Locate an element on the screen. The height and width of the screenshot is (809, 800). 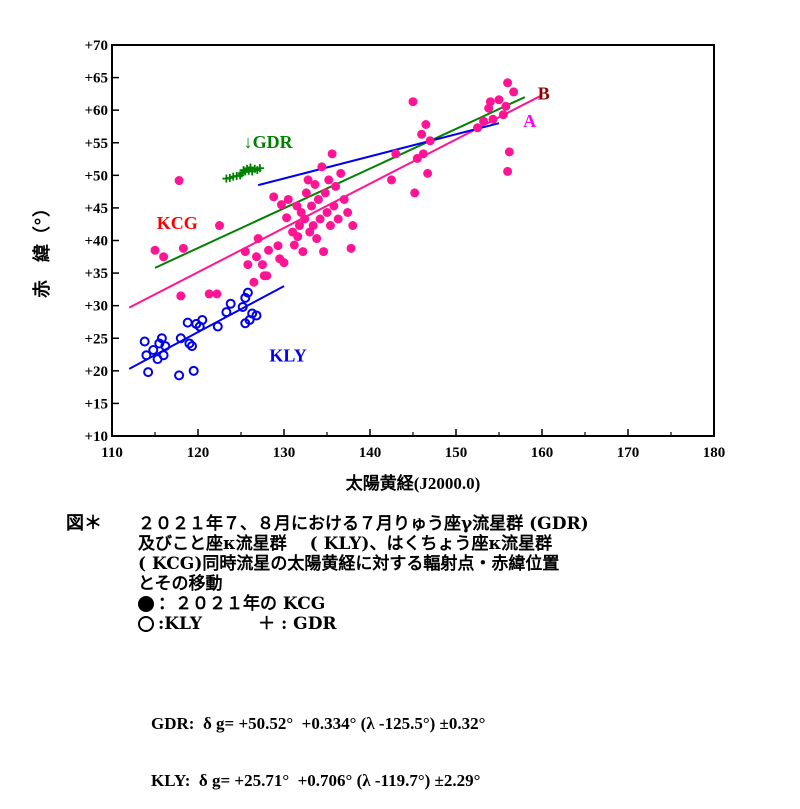
y-tick-label: +65 is located at coordinates (96, 79).